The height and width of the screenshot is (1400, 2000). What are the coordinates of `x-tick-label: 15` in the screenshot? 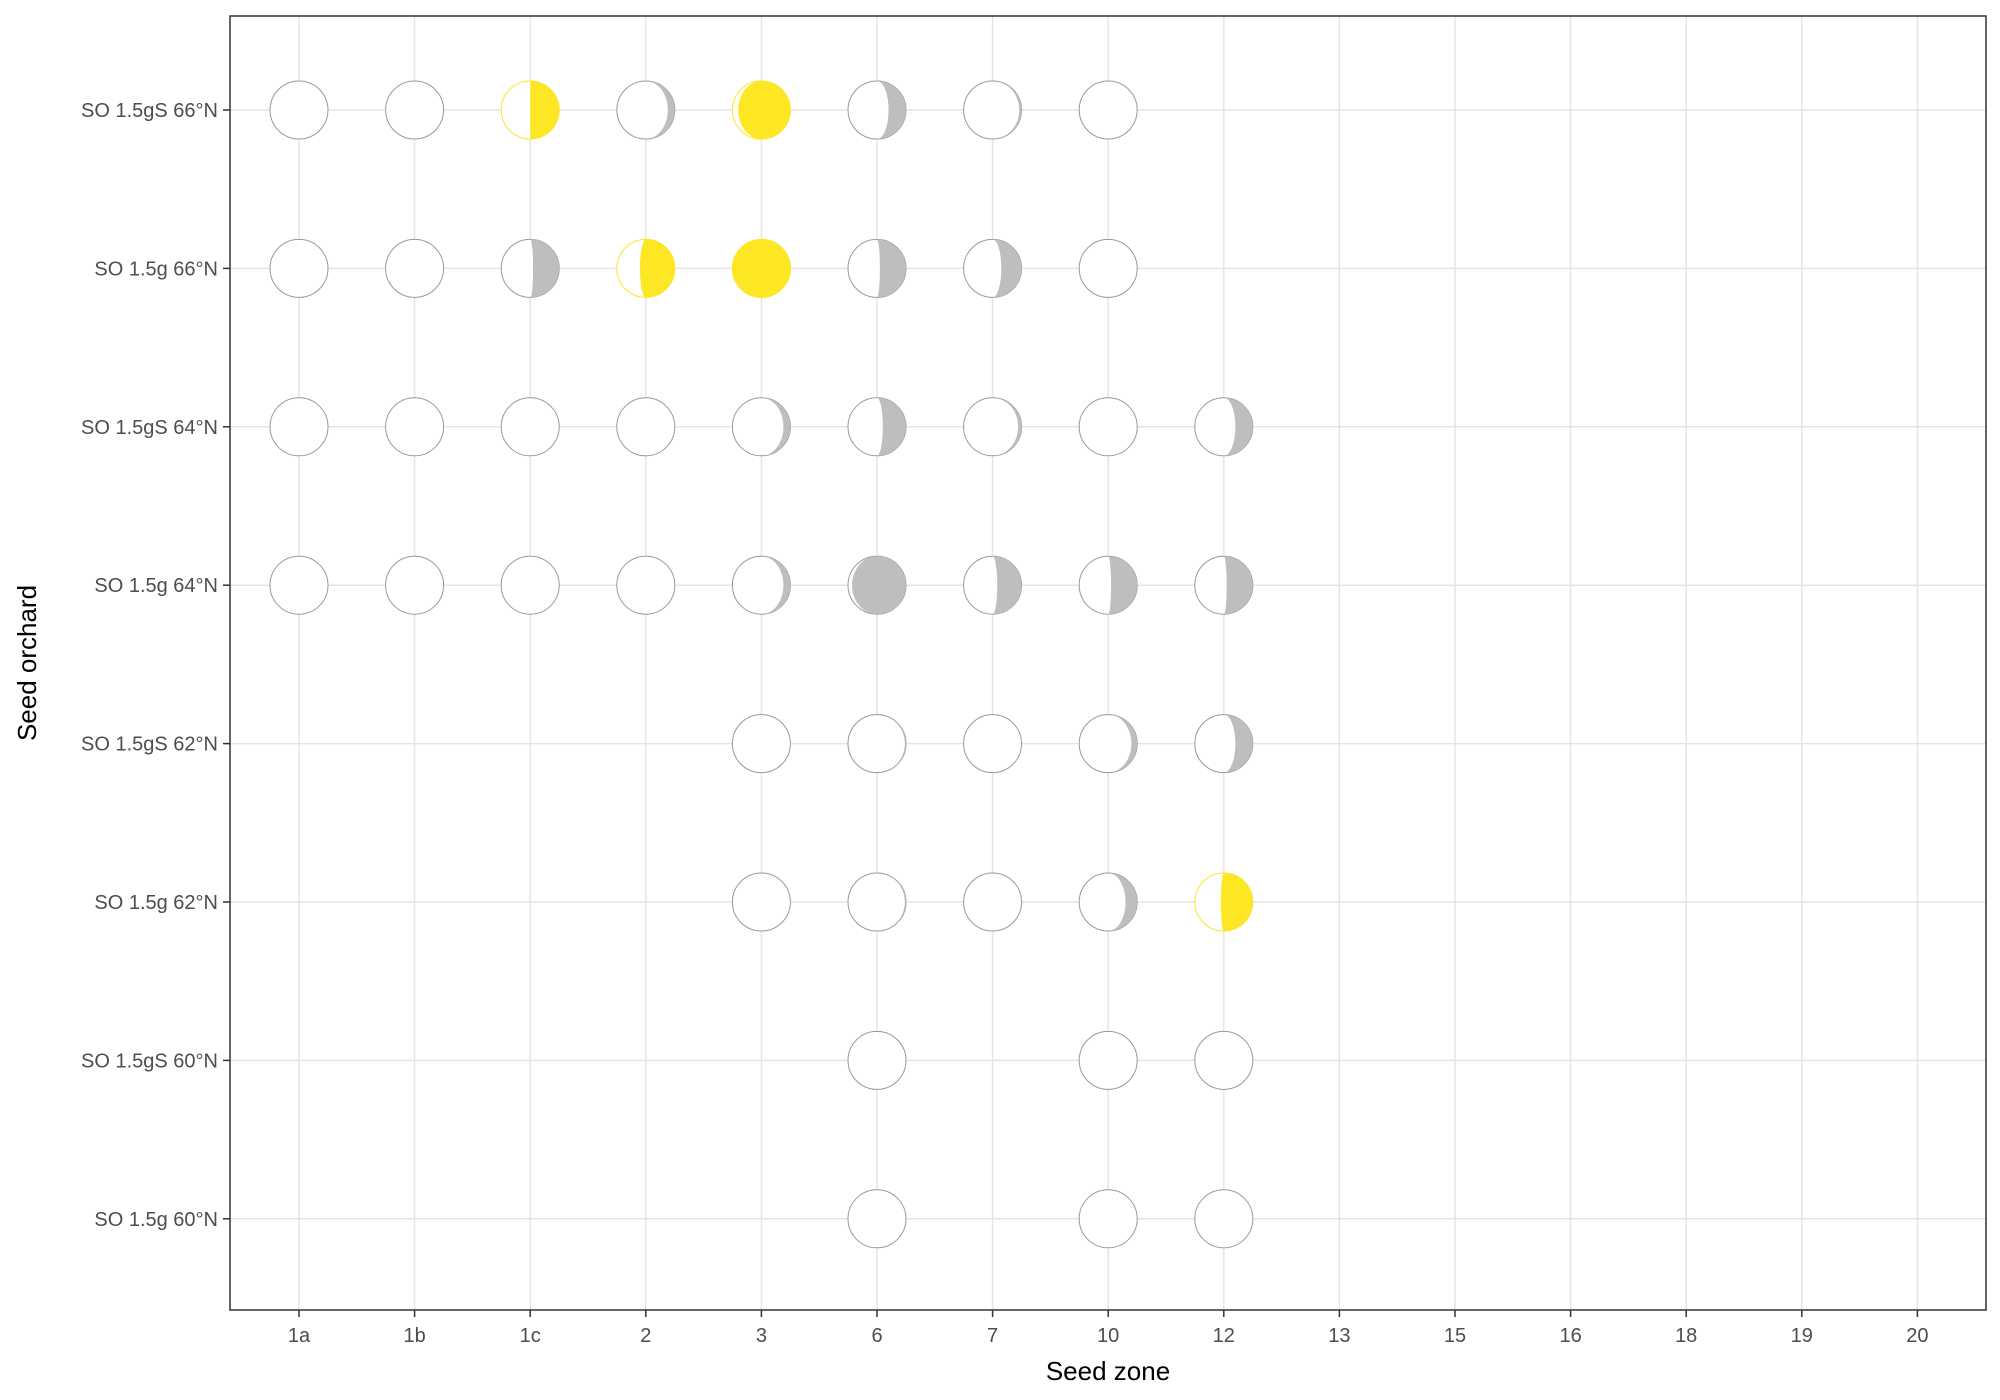 It's located at (1455, 1336).